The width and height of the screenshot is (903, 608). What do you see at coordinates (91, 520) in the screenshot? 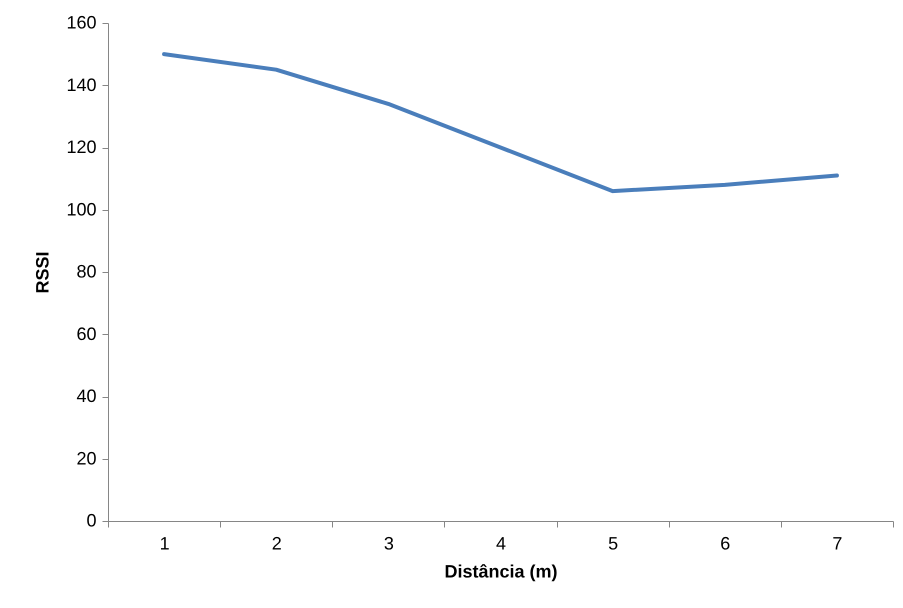
I see `y-tick-label: 0` at bounding box center [91, 520].